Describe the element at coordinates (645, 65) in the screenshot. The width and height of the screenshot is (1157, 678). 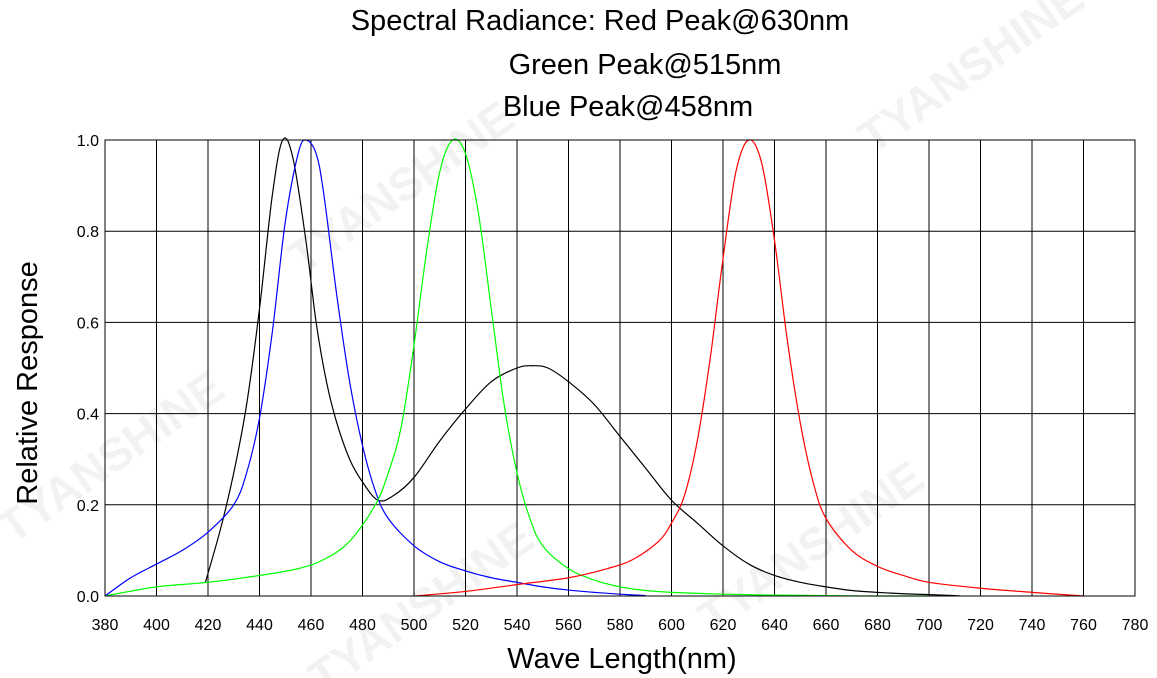
I see `title-line-2: Green Peak@515nm` at that location.